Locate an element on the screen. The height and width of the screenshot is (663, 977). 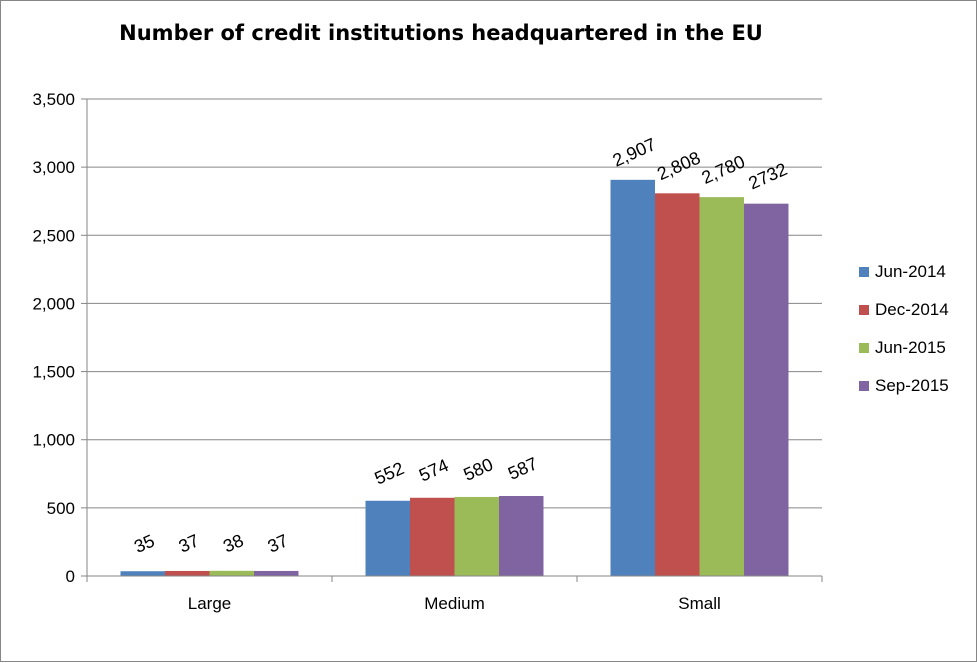
y-tick-label: 3,500 is located at coordinates (53, 99).